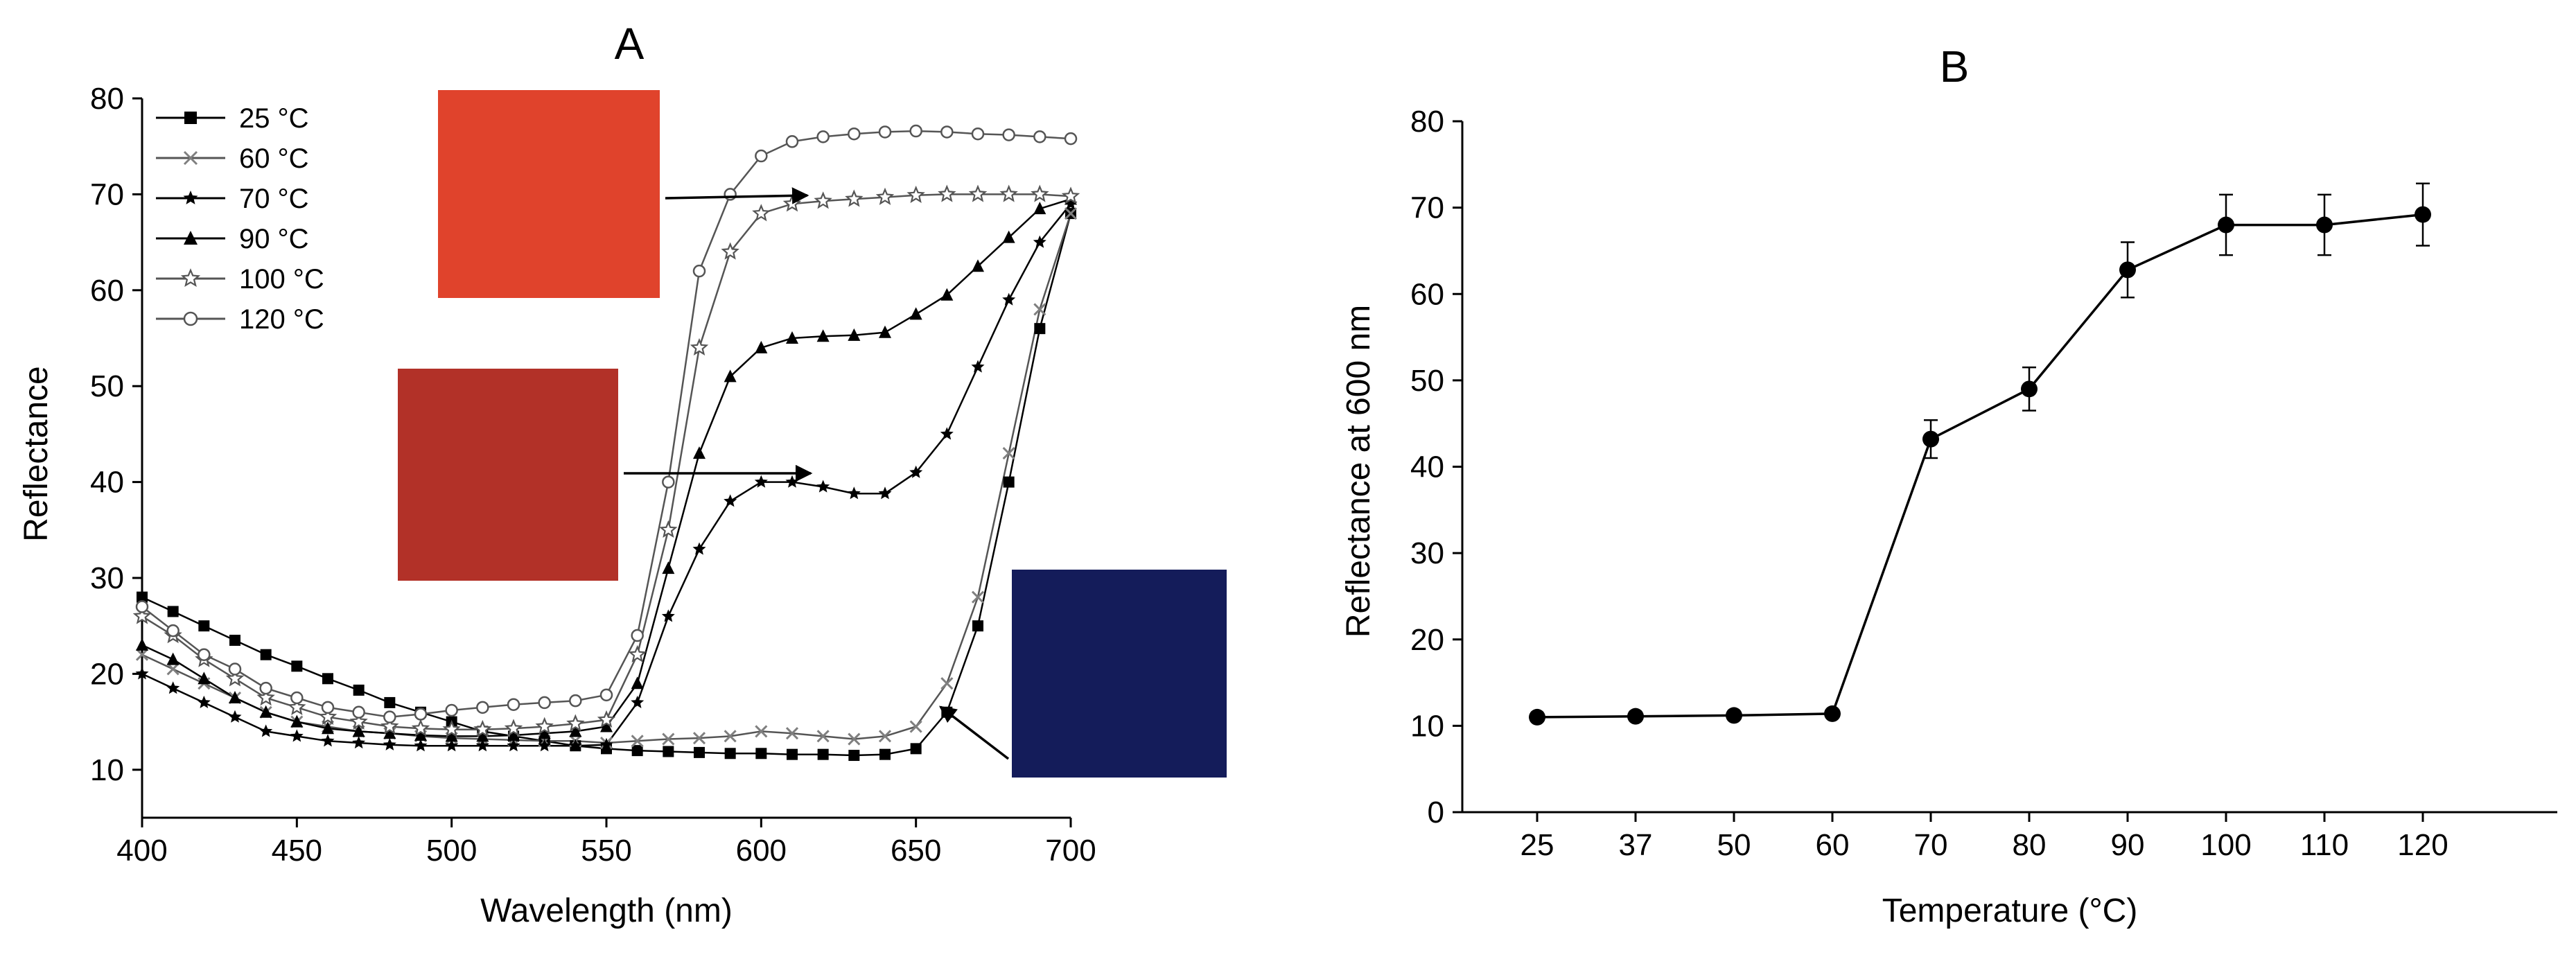  What do you see at coordinates (606, 851) in the screenshot?
I see `chart-a-x-tick-label: 550` at bounding box center [606, 851].